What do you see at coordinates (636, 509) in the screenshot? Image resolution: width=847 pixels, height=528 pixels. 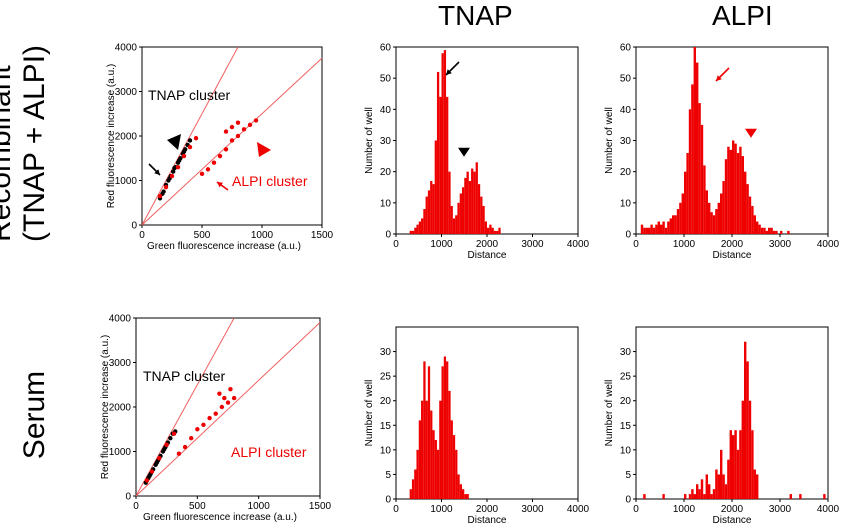 I see `hist-alpi-serum-xtick-label-0: 0` at bounding box center [636, 509].